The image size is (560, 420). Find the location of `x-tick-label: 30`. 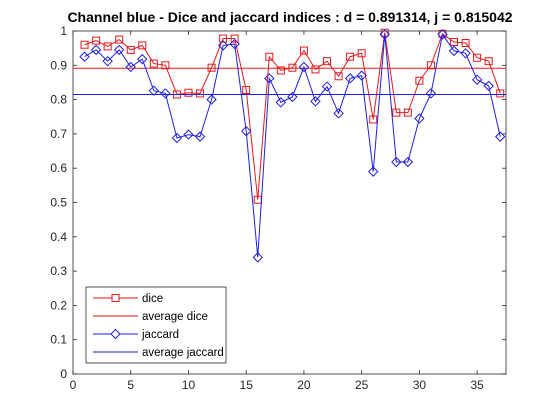

x-tick-label: 30 is located at coordinates (420, 385).